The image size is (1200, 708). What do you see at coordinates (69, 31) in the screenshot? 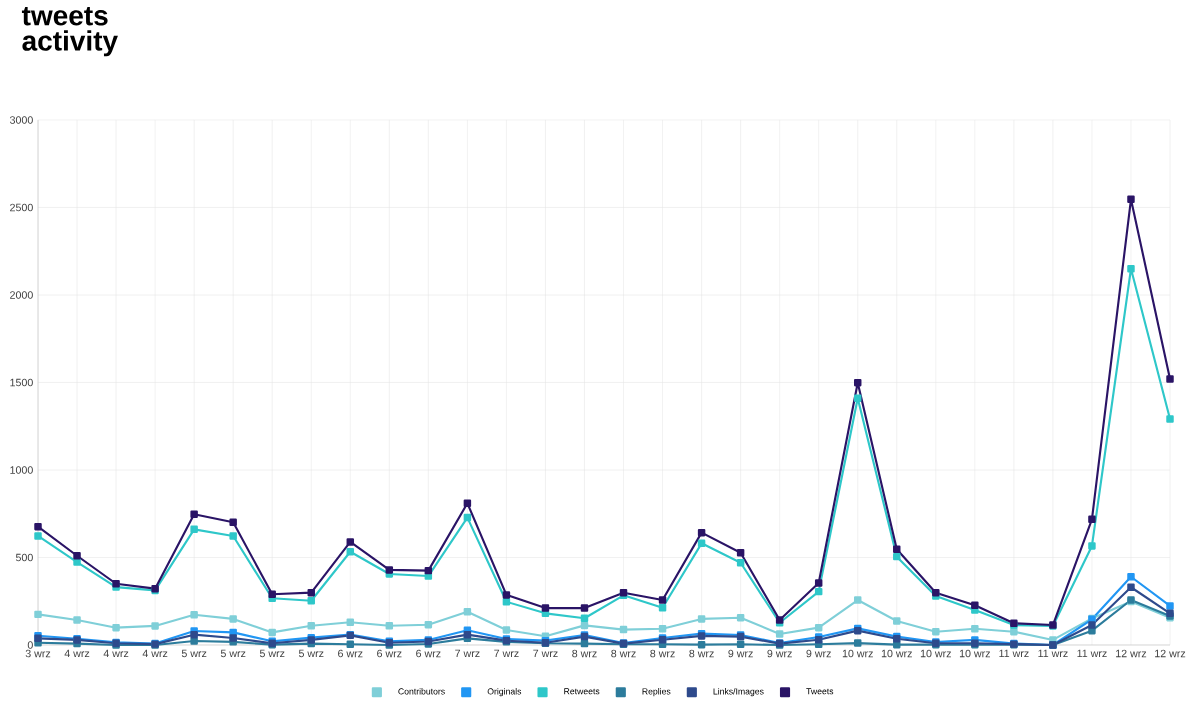
I see `chart-title: tweets activity` at bounding box center [69, 31].